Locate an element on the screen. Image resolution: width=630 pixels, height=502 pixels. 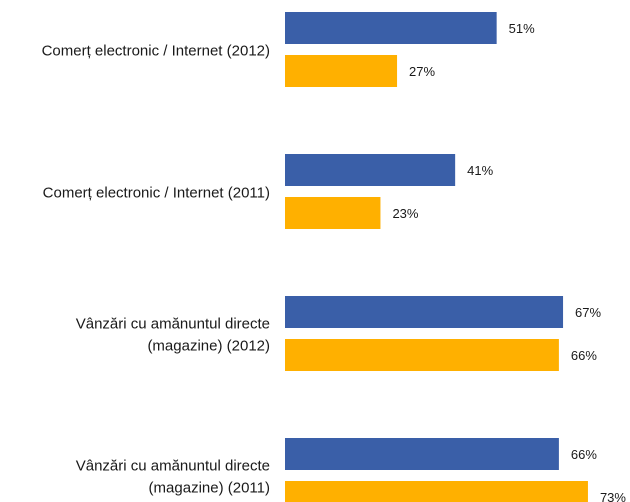
data-label: 51% is located at coordinates (522, 28).